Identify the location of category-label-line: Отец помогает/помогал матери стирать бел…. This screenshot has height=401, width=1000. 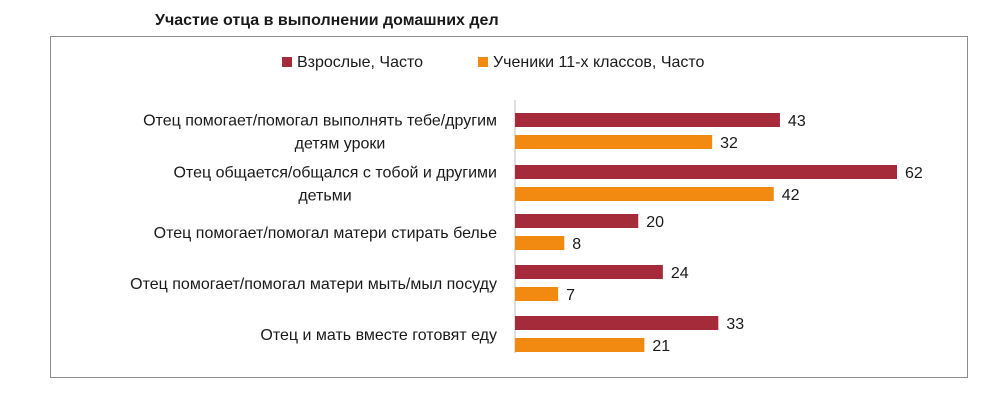
(325, 233).